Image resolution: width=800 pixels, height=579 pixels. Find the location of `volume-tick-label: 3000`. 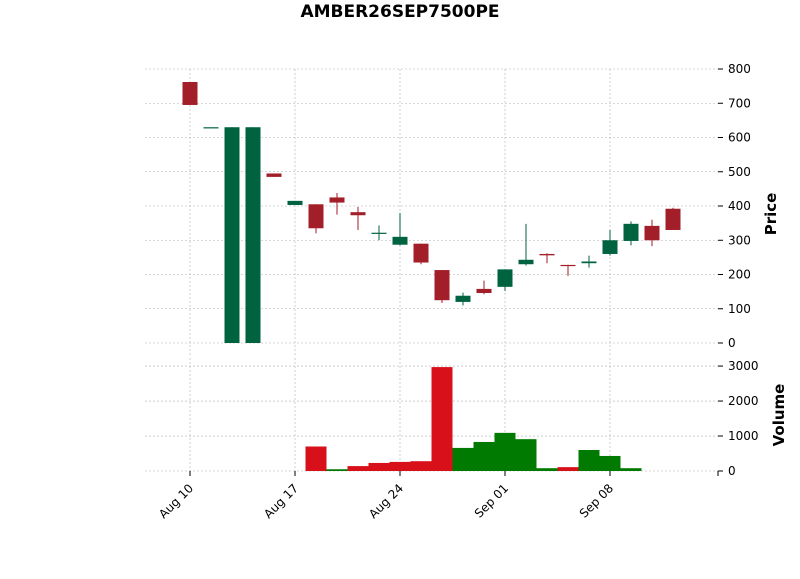

volume-tick-label: 3000 is located at coordinates (743, 366).